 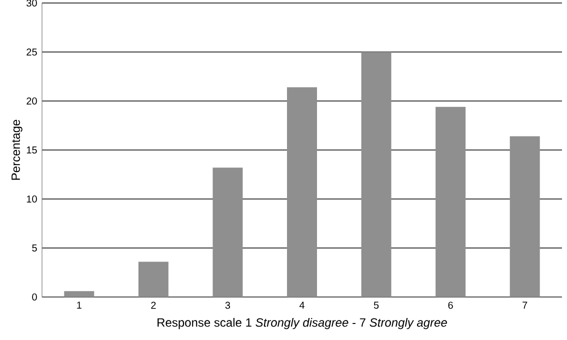 What do you see at coordinates (79, 305) in the screenshot?
I see `x-tick-label: 1` at bounding box center [79, 305].